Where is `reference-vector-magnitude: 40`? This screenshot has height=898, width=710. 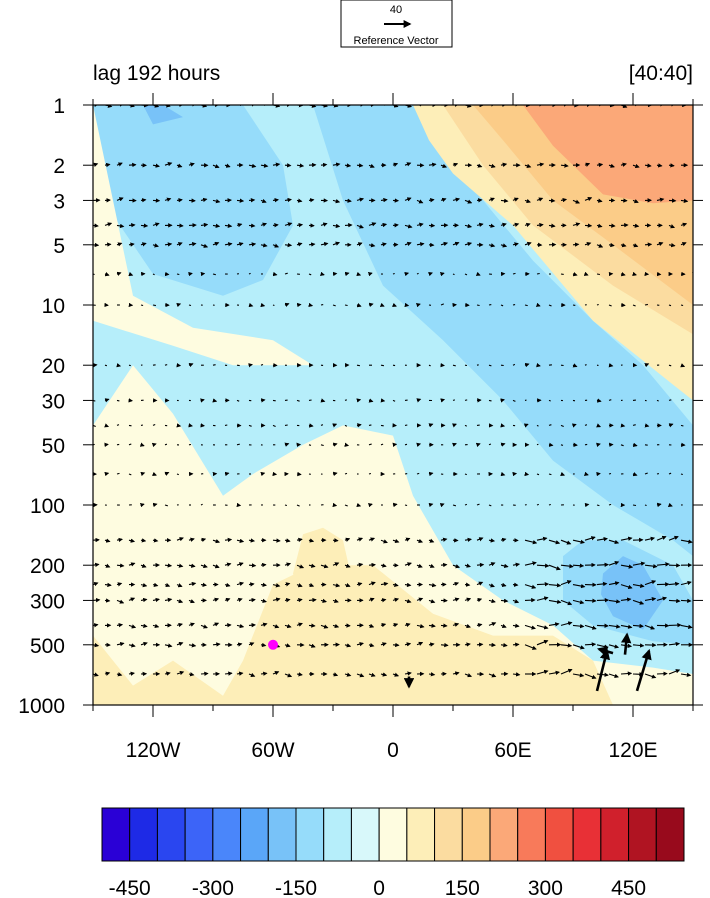
reference-vector-magnitude: 40 is located at coordinates (396, 10).